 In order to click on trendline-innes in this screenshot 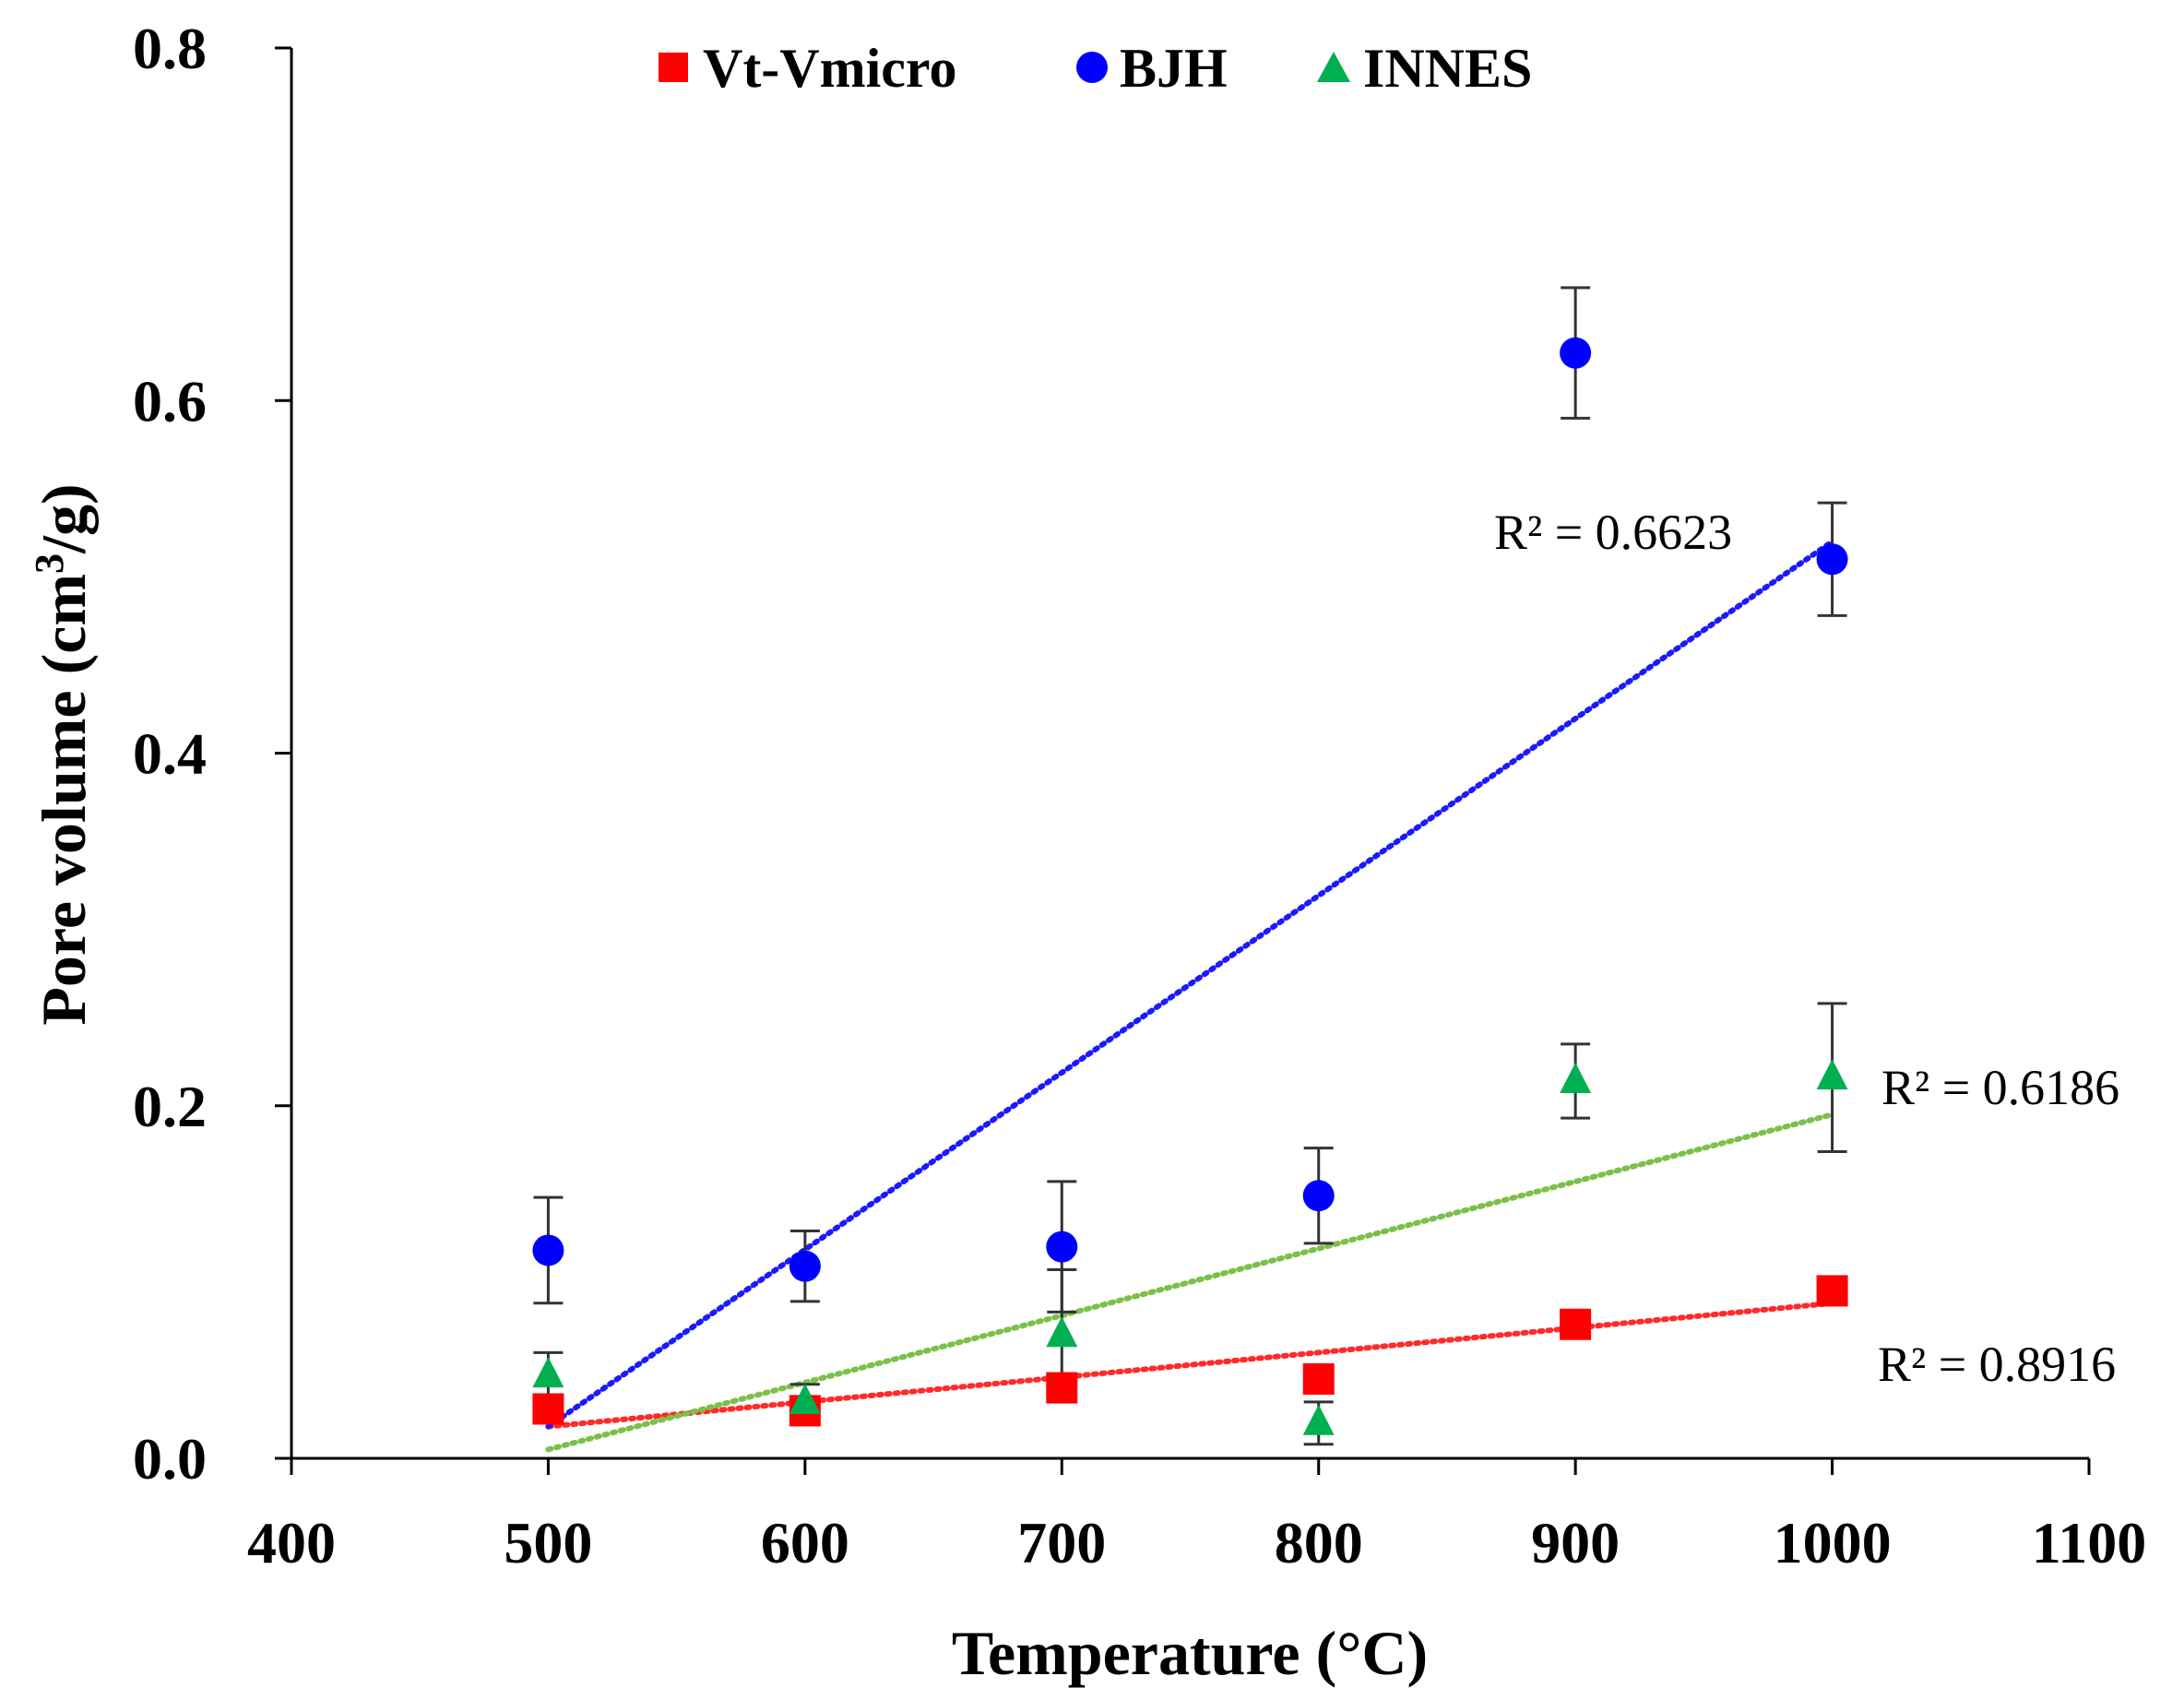, I will do `click(1190, 1283)`.